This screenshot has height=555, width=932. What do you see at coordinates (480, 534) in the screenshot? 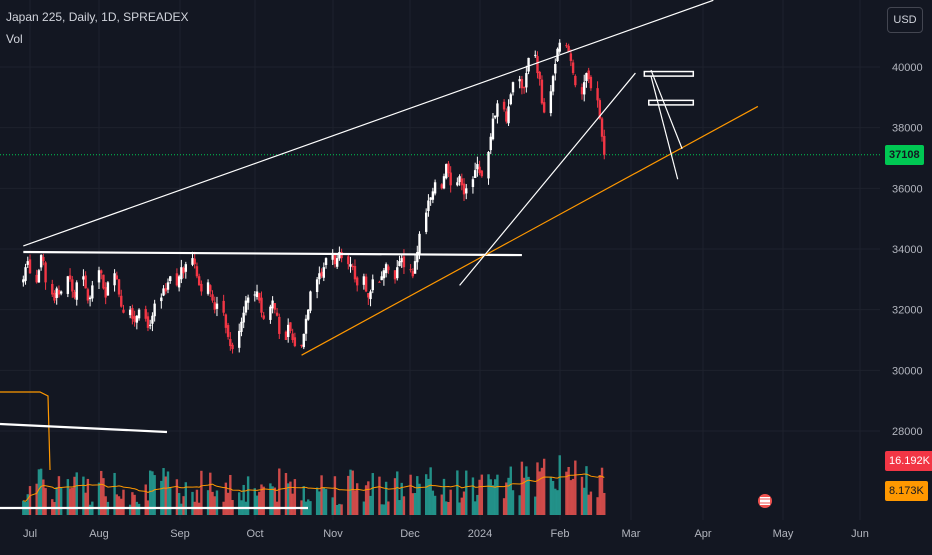
I see `x-tick-label: 2024` at bounding box center [480, 534].